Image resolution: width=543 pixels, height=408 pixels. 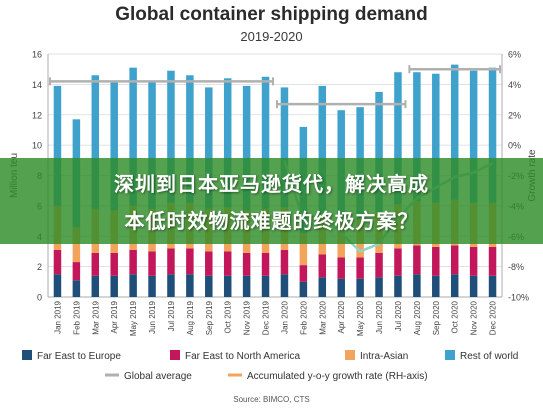 What do you see at coordinates (516, 267) in the screenshot?
I see `y-right-tick-label: -8%` at bounding box center [516, 267].